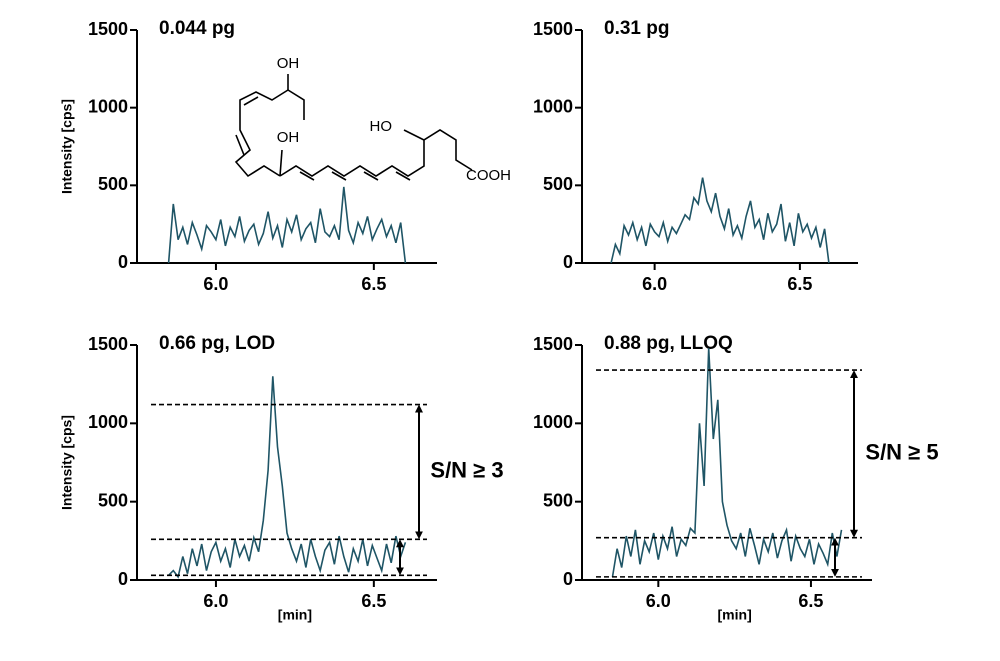 The width and height of the screenshot is (1000, 661). What do you see at coordinates (466, 470) in the screenshot?
I see `sn-annotation: S/N ≥ 3` at bounding box center [466, 470].